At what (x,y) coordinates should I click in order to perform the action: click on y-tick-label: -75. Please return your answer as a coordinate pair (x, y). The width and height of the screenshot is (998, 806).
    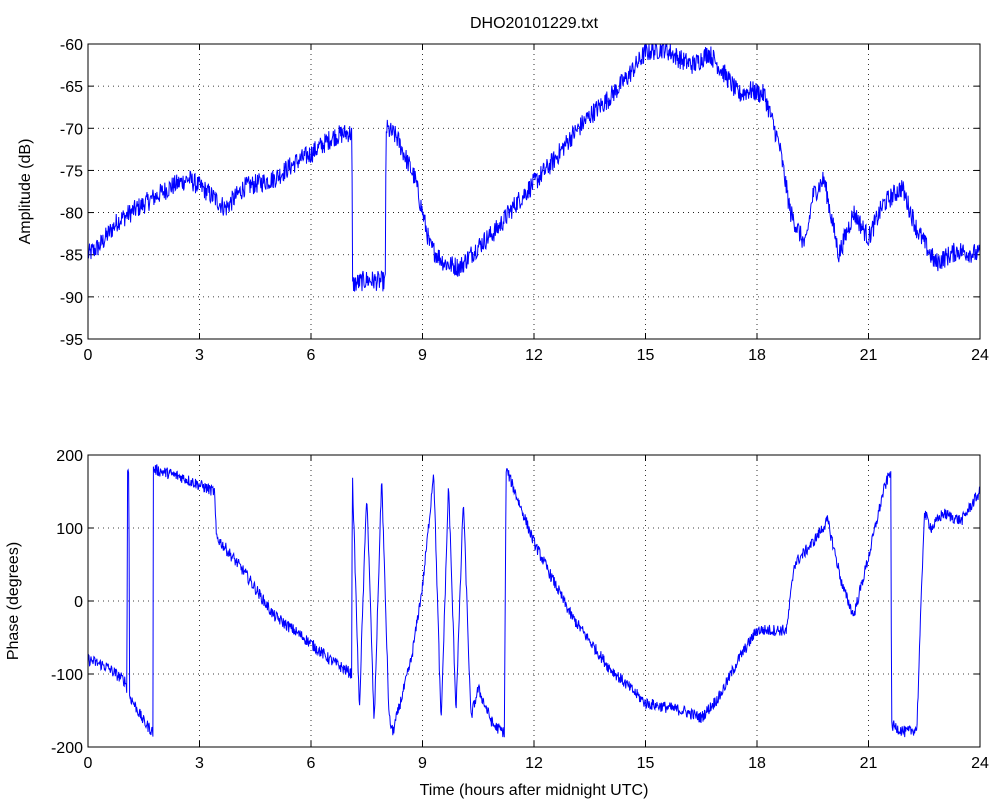
    Looking at the image, I should click on (71, 171).